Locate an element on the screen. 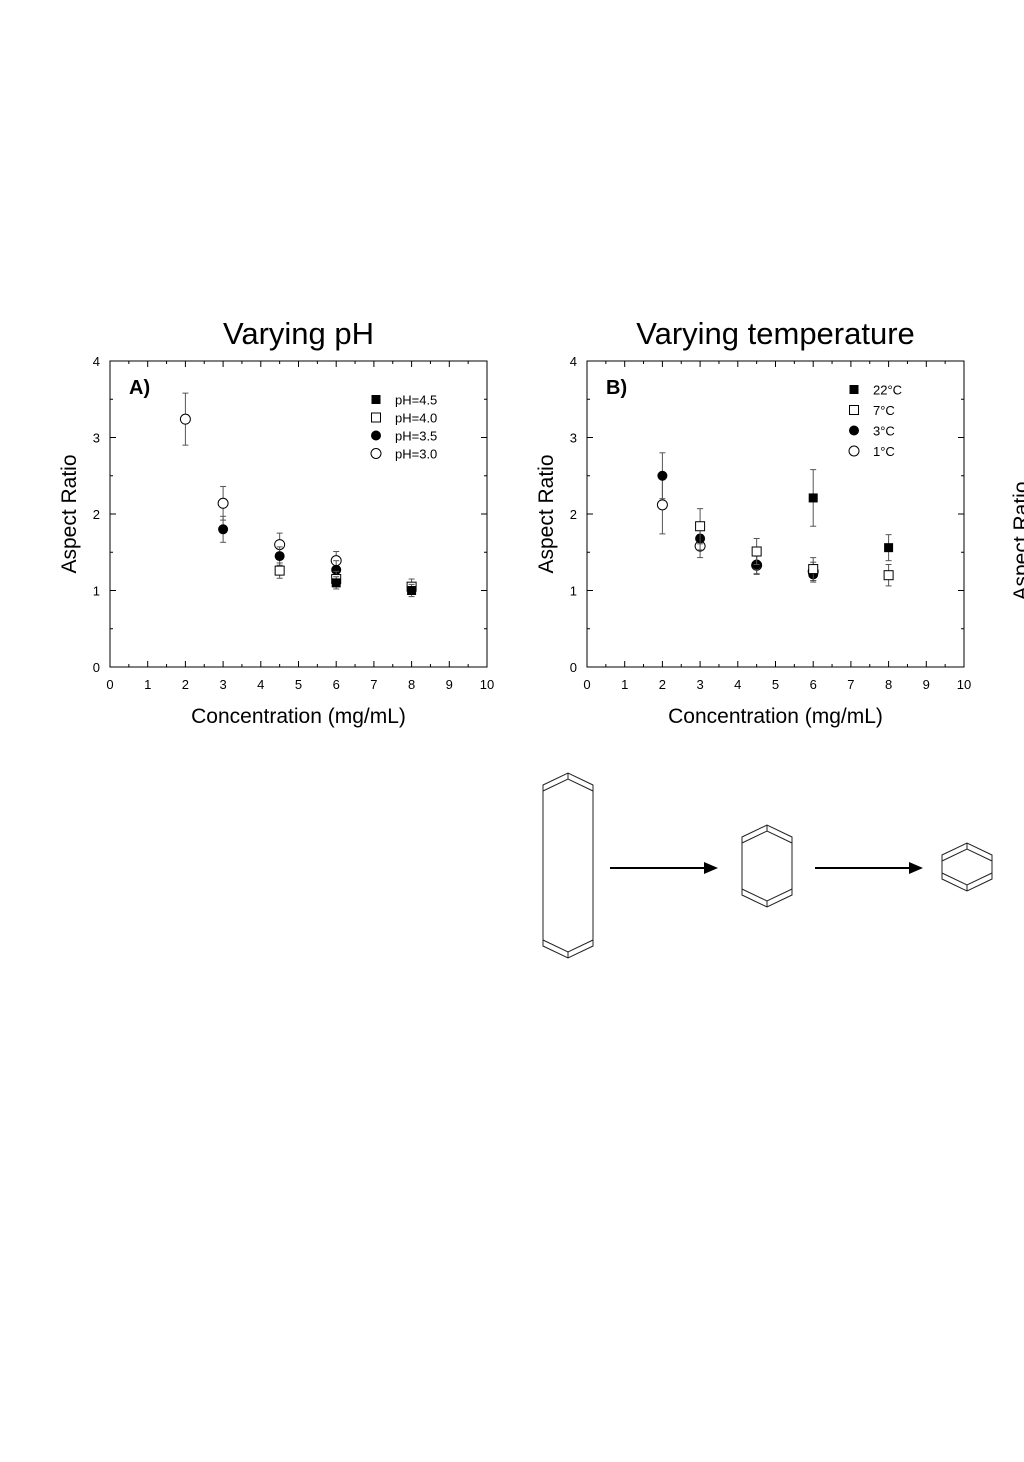 This screenshot has height=1462, width=1024. legend-marker-1-c is located at coordinates (854, 451).